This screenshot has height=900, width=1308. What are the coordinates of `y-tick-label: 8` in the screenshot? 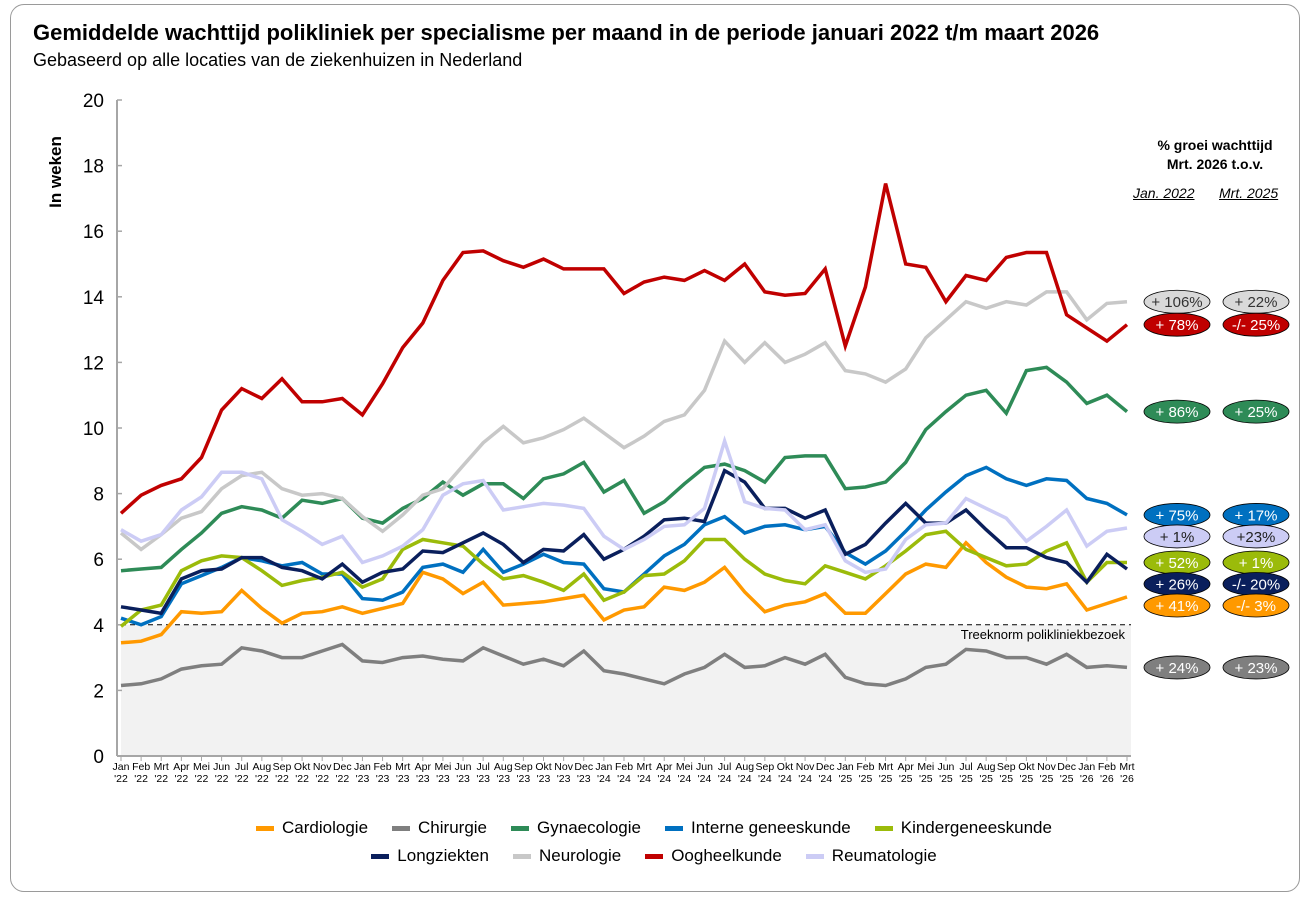 It's located at (98, 495).